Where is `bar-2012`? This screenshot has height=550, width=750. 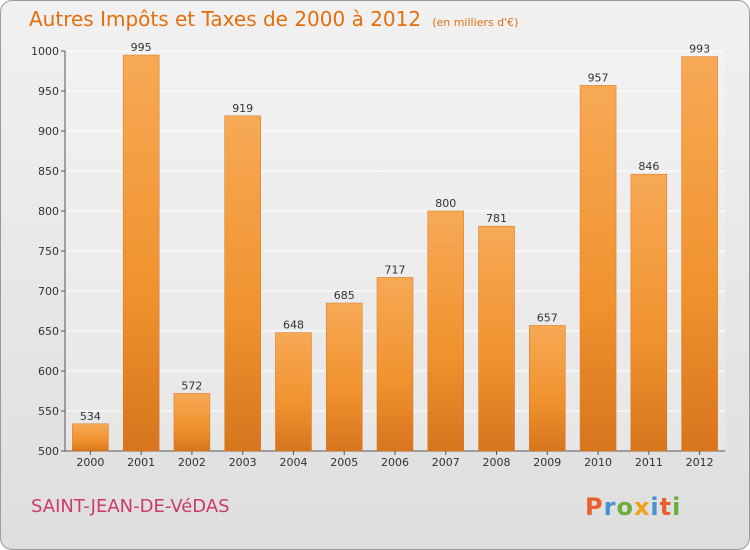
bar-2012 is located at coordinates (699, 254).